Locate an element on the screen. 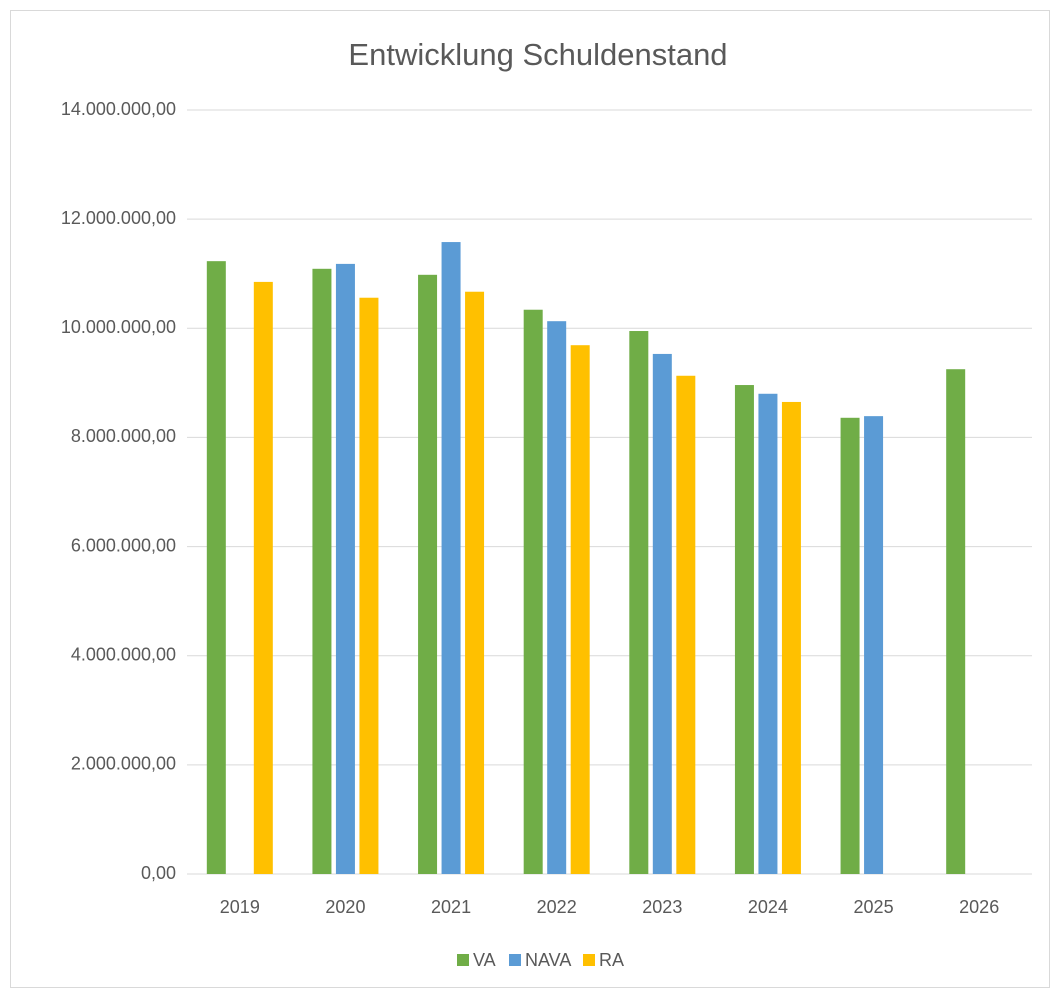 The width and height of the screenshot is (1052, 991). x-tick-label: 2026 is located at coordinates (979, 907).